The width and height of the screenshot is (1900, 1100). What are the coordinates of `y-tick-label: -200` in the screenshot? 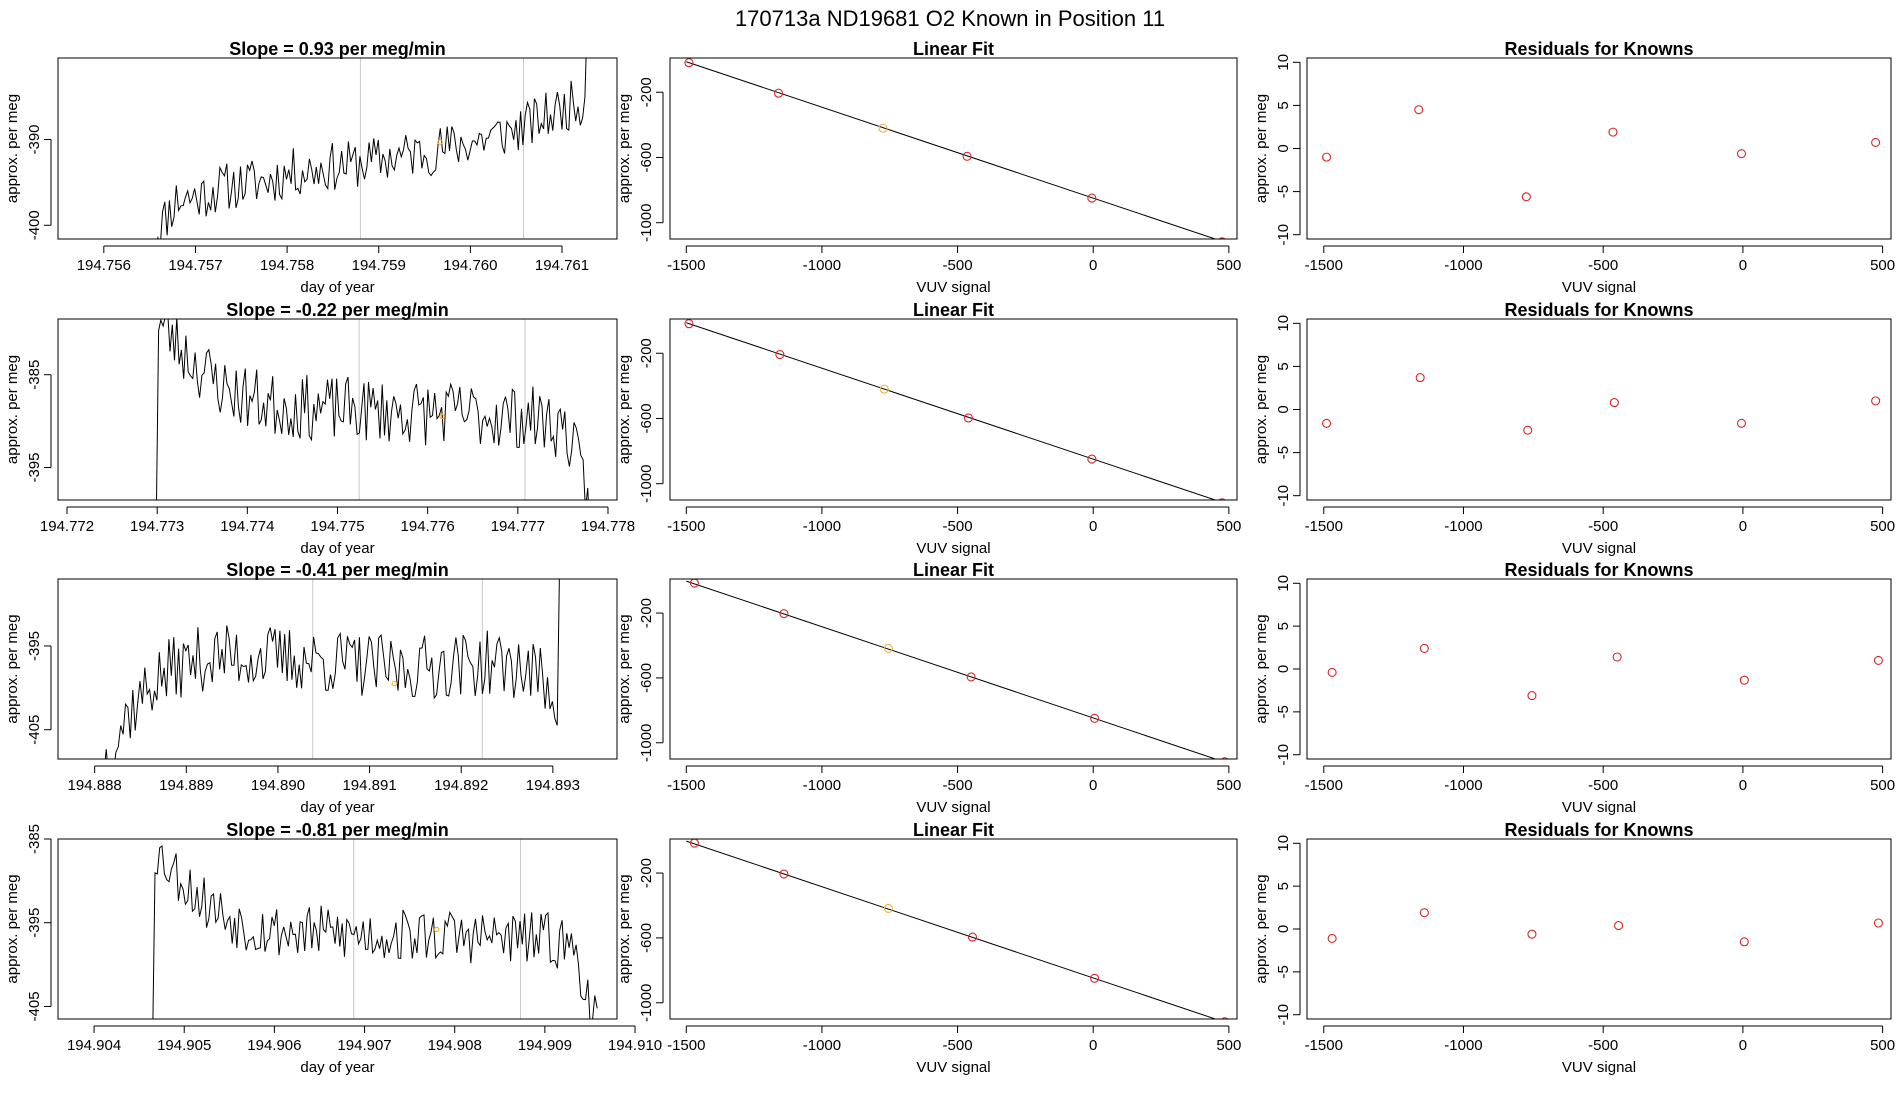 It's located at (646, 353).